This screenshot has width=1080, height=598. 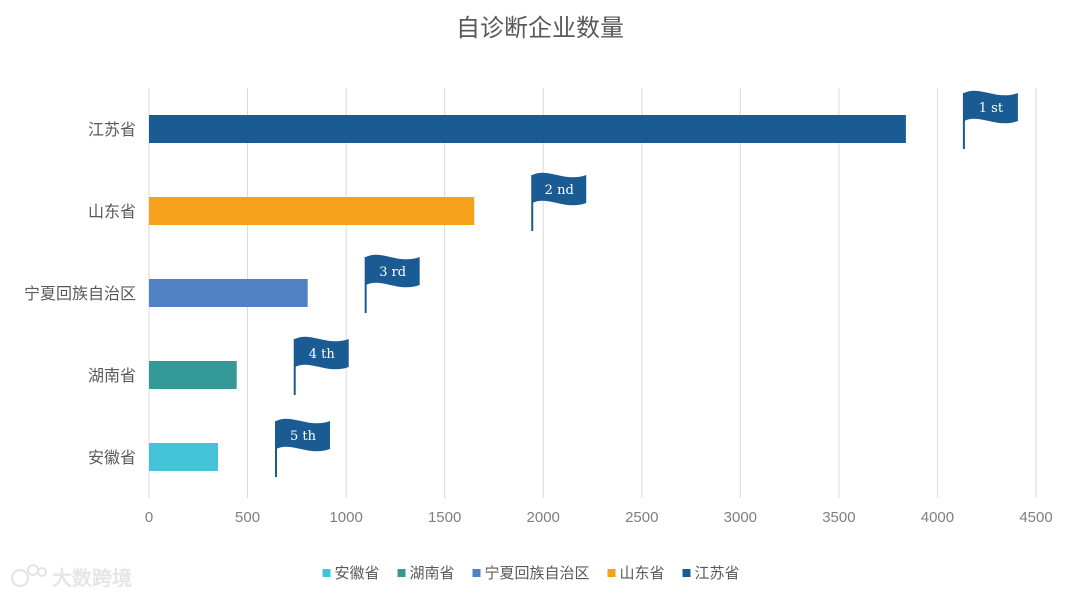 I want to click on x-tick-label: 3000, so click(x=740, y=517).